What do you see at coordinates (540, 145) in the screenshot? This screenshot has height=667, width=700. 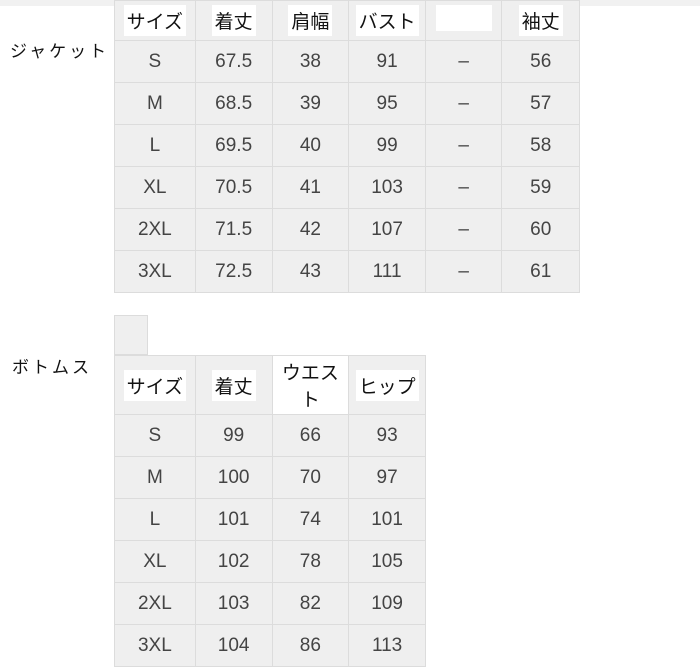 I see `table-cell: 58` at bounding box center [540, 145].